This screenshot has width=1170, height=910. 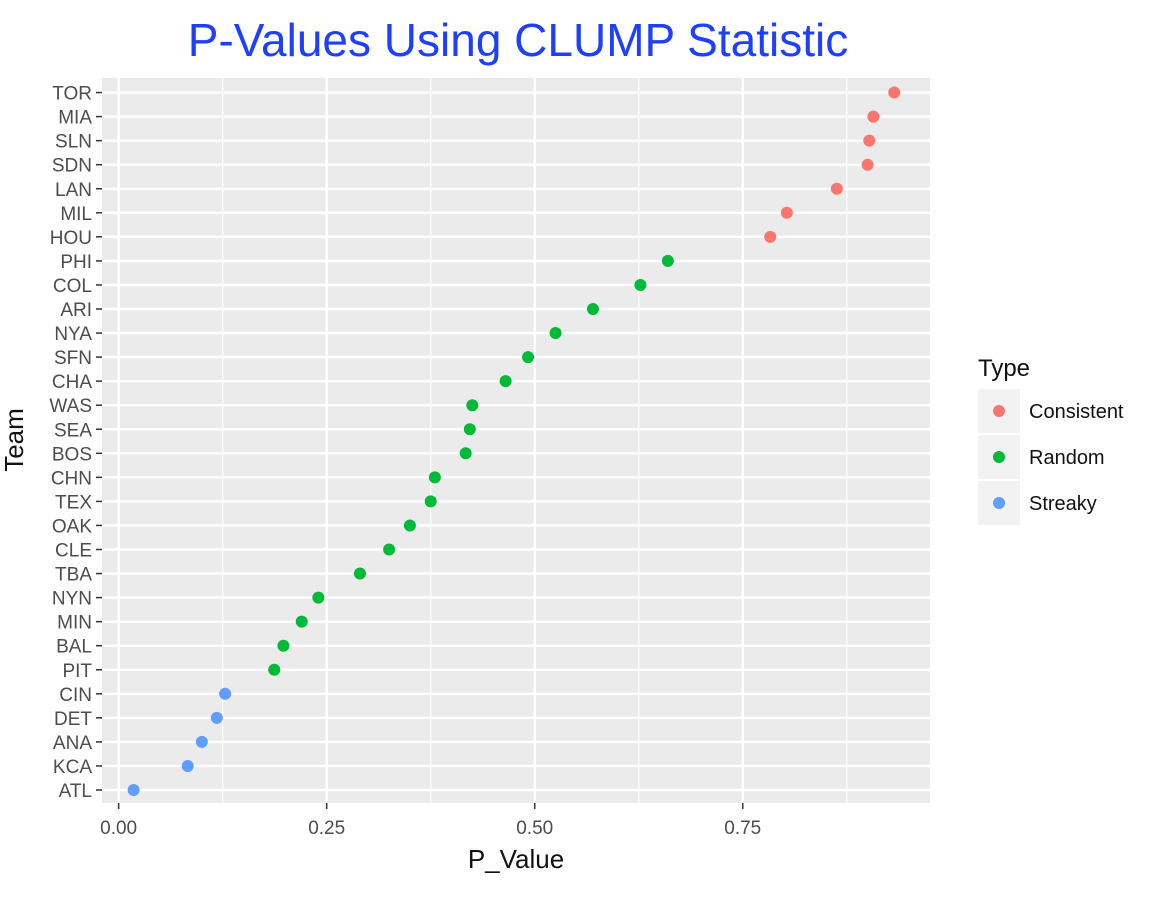 I want to click on data-point-det, so click(x=216, y=717).